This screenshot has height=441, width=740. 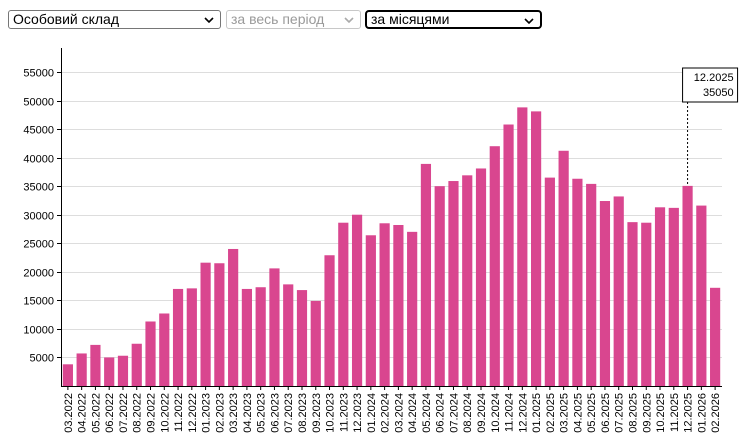 I want to click on type-select: Особовий склад, so click(x=114, y=19).